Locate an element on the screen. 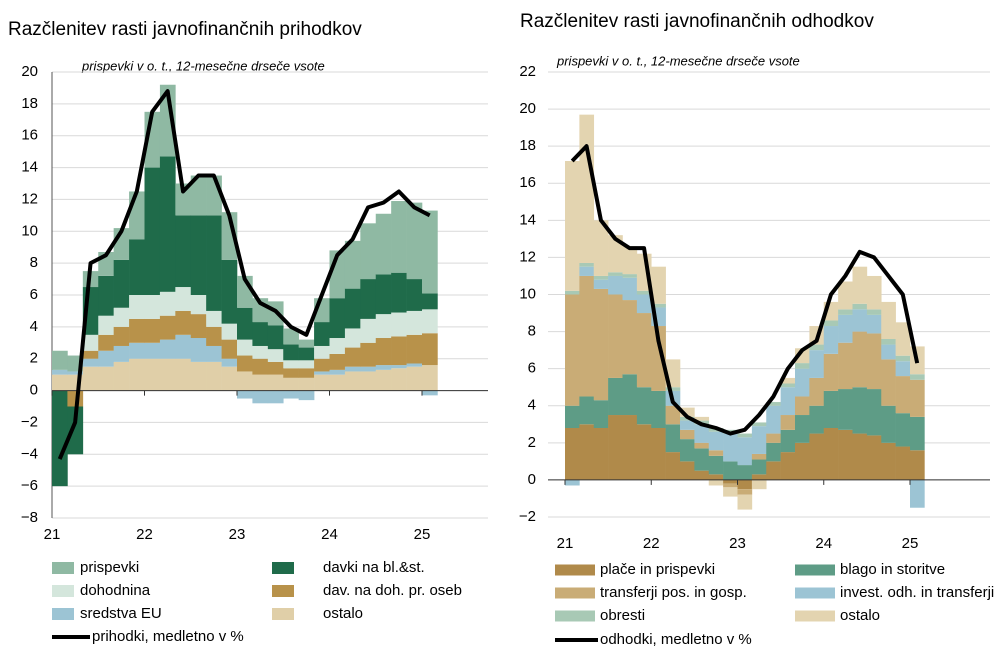 This screenshot has width=1007, height=660. legend-label: dohodnina is located at coordinates (115, 590).